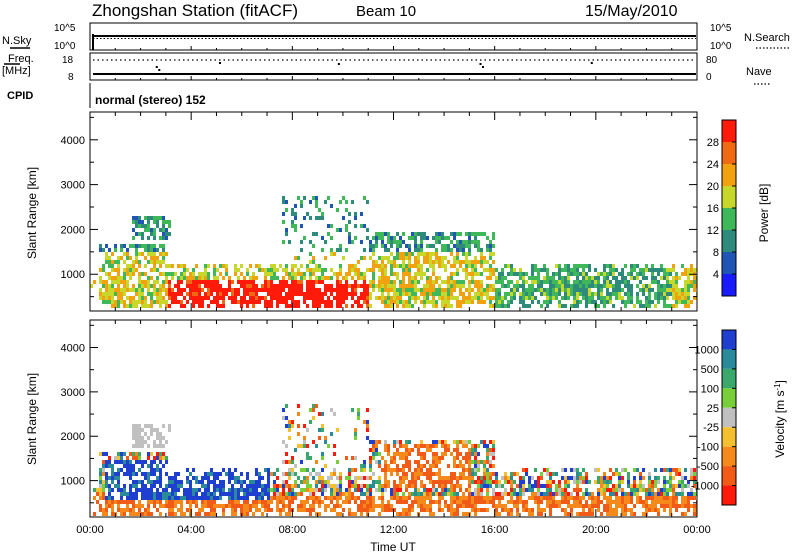  I want to click on nave-dip-mark, so click(480, 64).